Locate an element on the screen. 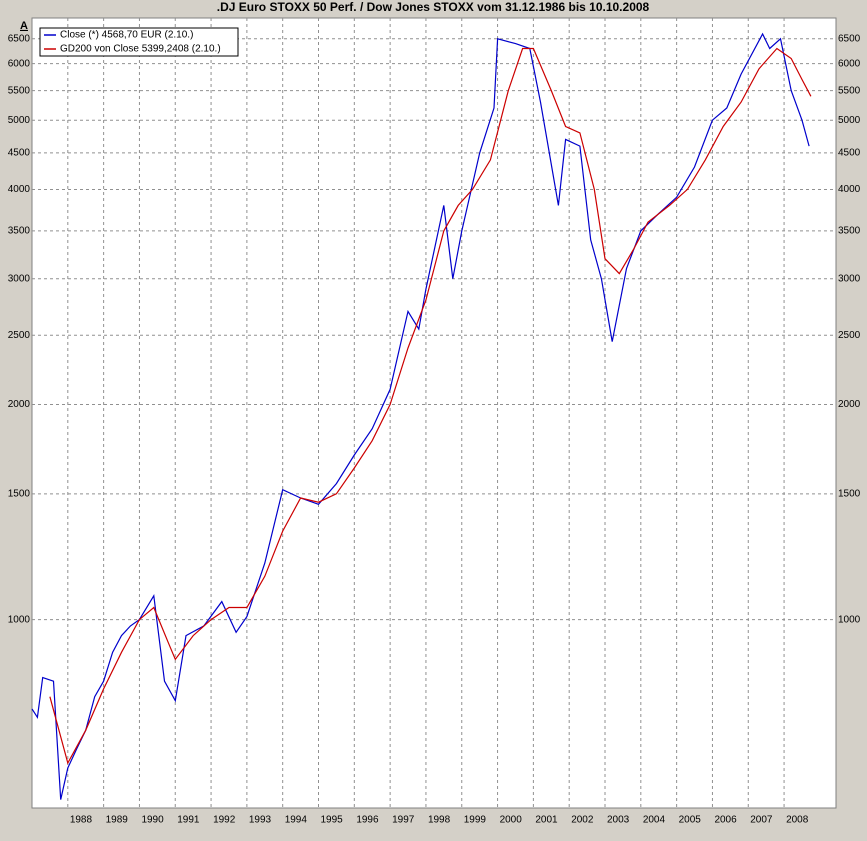 This screenshot has width=867, height=841. x-tick-label: 2003 is located at coordinates (618, 820).